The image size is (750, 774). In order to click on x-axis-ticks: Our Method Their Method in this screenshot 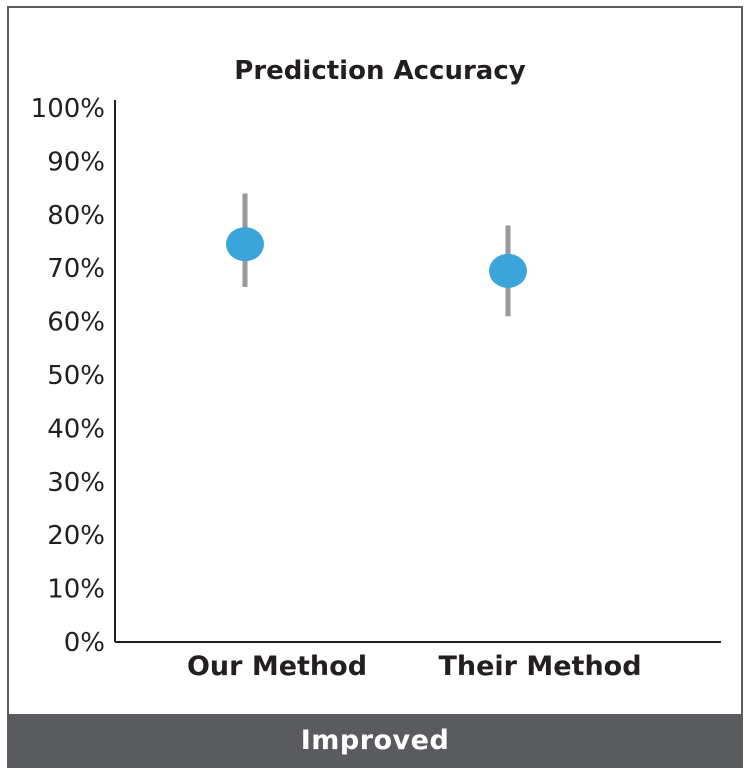, I will do `click(414, 666)`.